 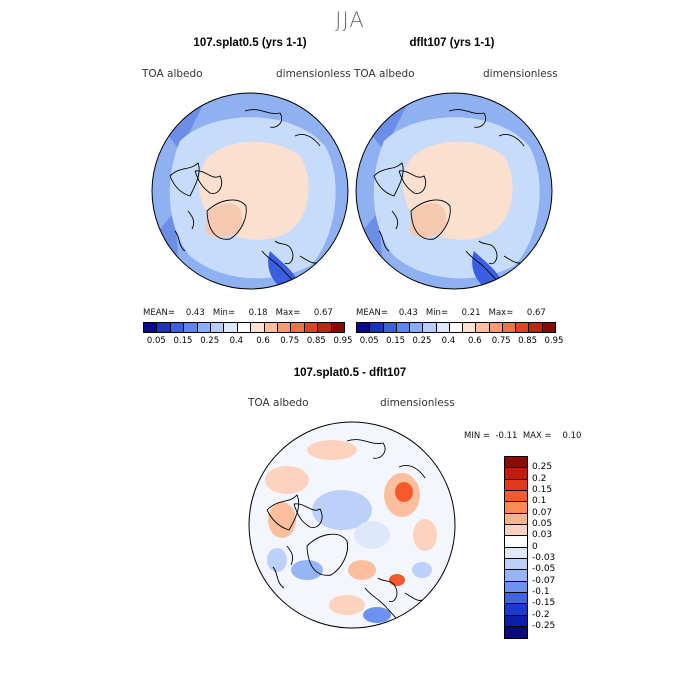 What do you see at coordinates (350, 20) in the screenshot?
I see `season-title: JJA` at bounding box center [350, 20].